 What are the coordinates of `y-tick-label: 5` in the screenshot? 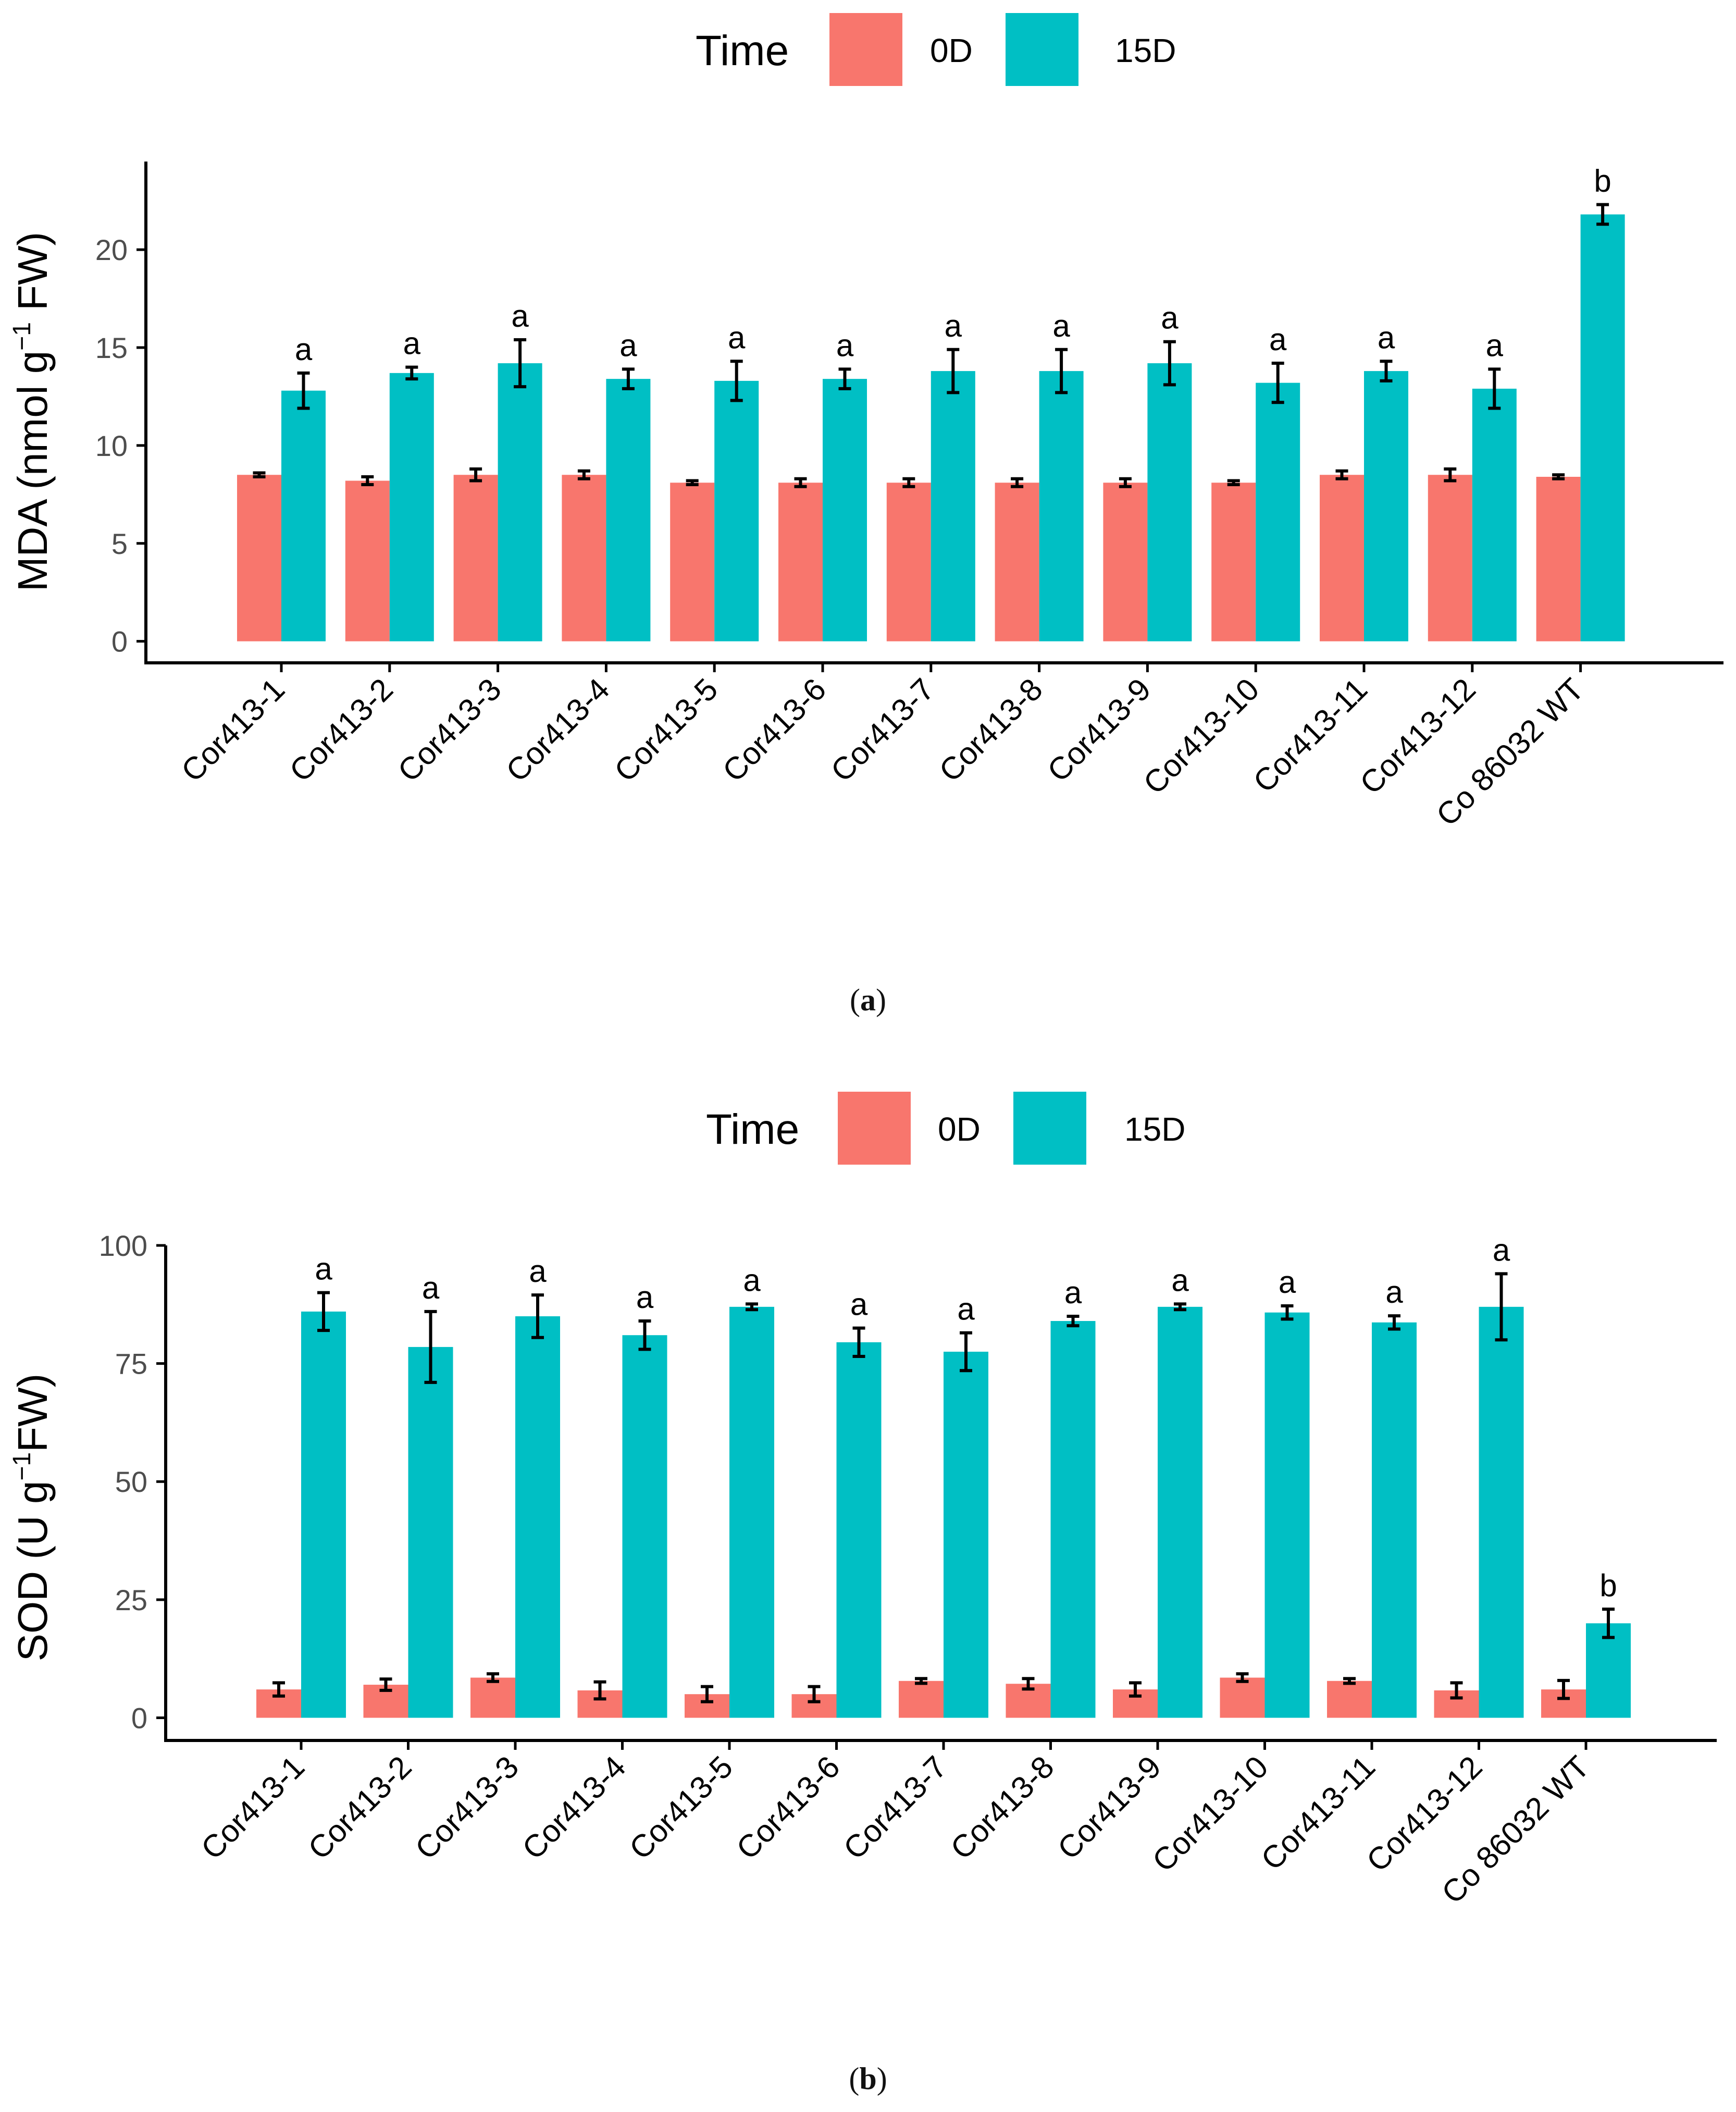 It's located at (120, 543).